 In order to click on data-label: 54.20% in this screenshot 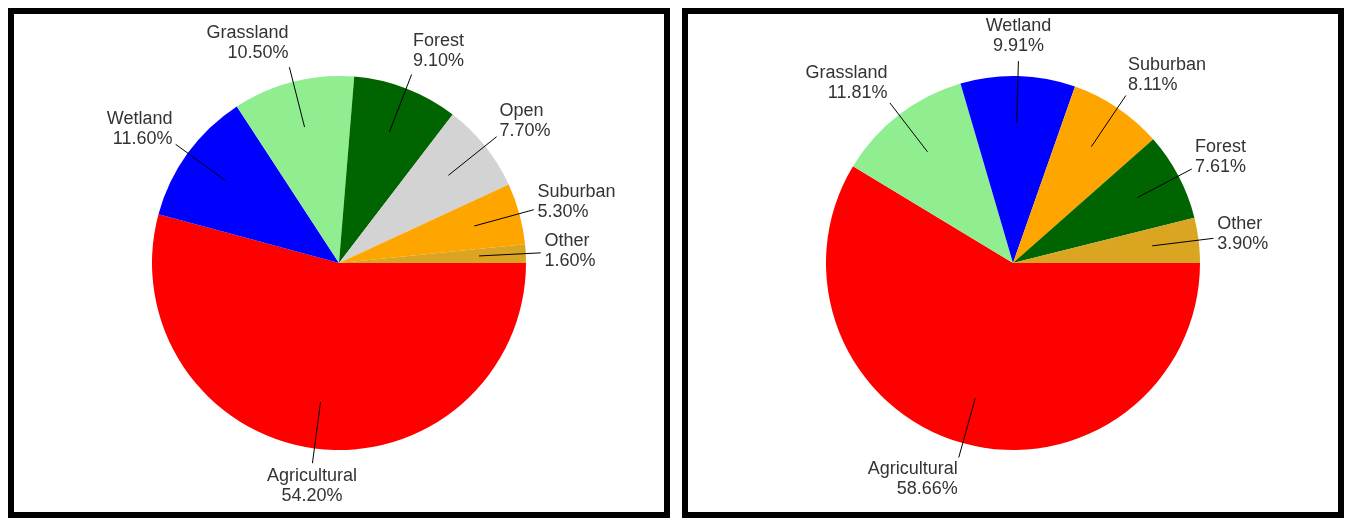, I will do `click(312, 494)`.